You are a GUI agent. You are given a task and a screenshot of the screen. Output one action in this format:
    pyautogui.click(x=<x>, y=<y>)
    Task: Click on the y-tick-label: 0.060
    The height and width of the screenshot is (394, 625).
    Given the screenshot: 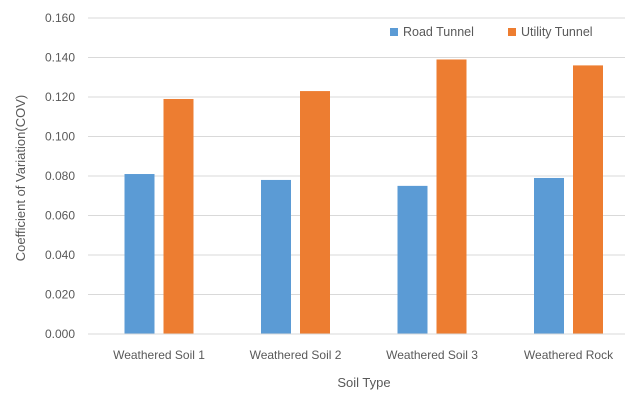 What is the action you would take?
    pyautogui.click(x=60, y=216)
    